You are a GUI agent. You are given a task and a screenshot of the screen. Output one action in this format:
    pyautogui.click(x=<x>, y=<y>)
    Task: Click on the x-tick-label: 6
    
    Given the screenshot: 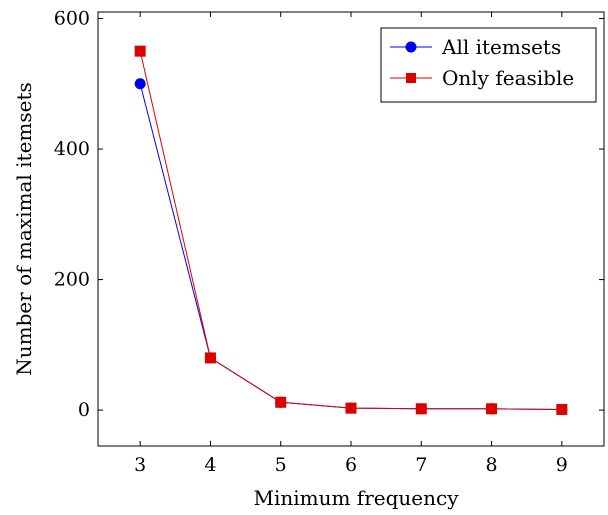 What is the action you would take?
    pyautogui.click(x=351, y=465)
    